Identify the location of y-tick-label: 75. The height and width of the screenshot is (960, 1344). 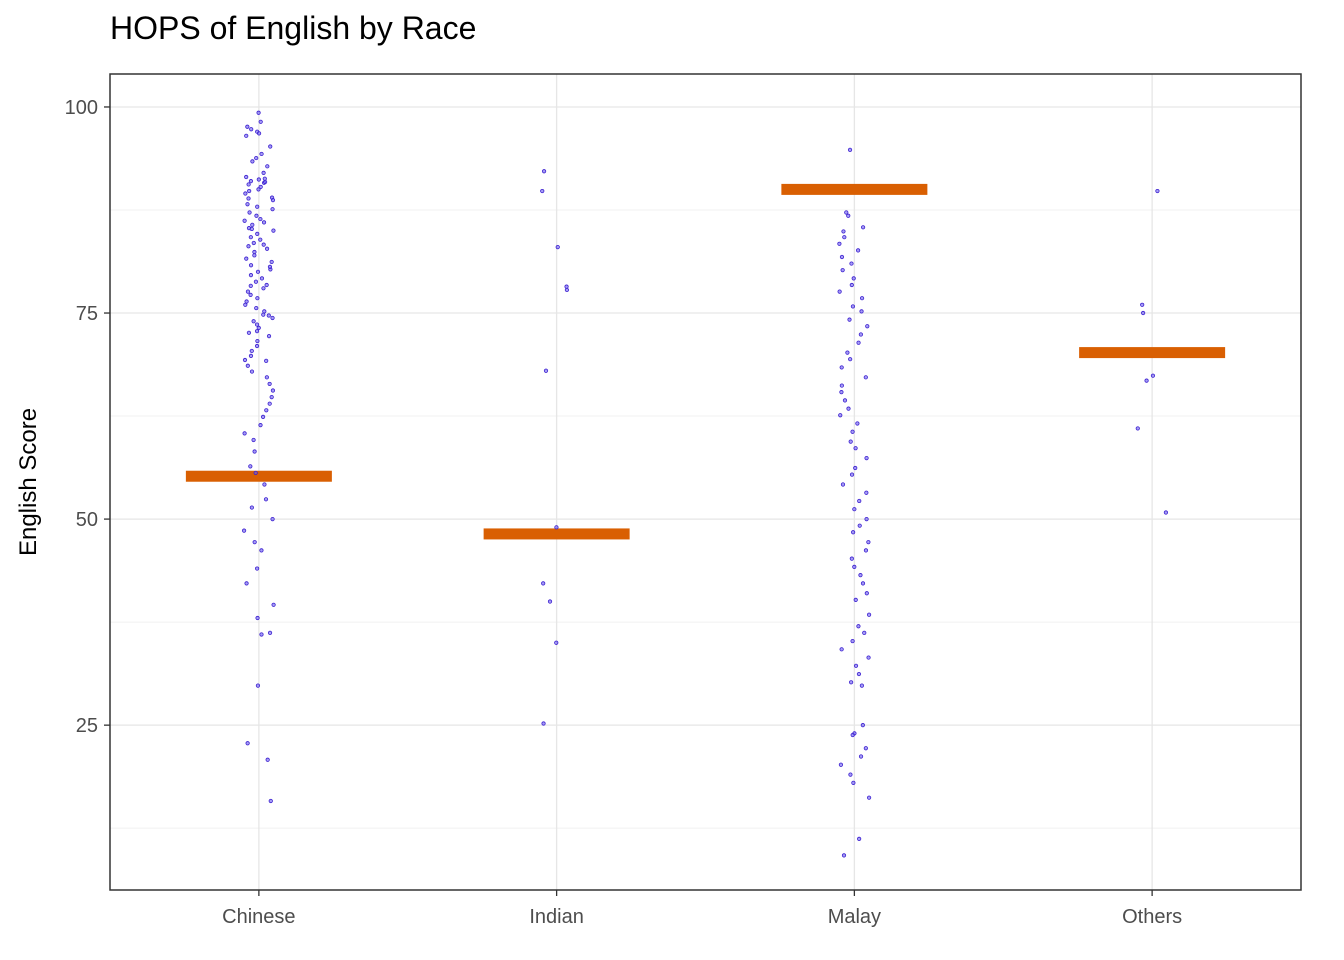
(87, 314).